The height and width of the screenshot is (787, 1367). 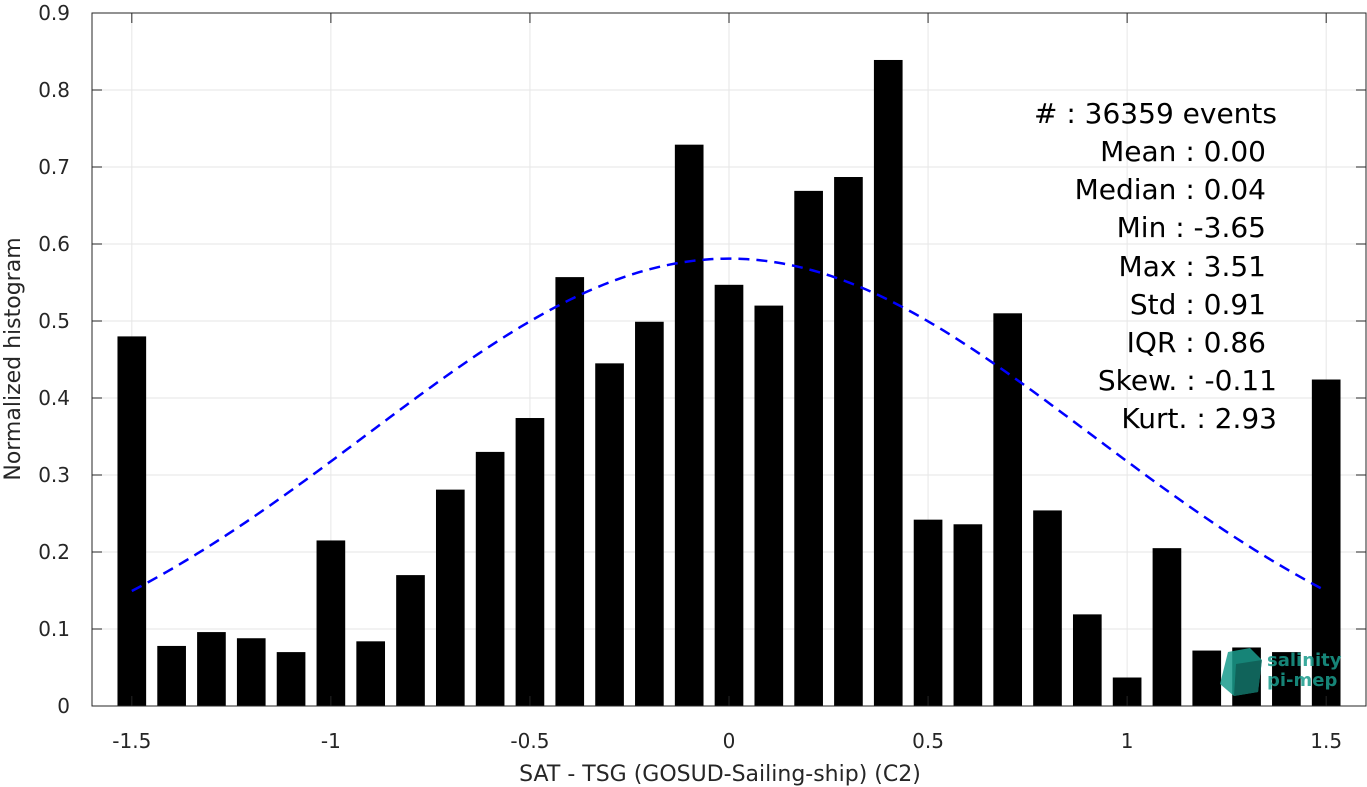 I want to click on logo-cube-shade, so click(x=1248, y=678).